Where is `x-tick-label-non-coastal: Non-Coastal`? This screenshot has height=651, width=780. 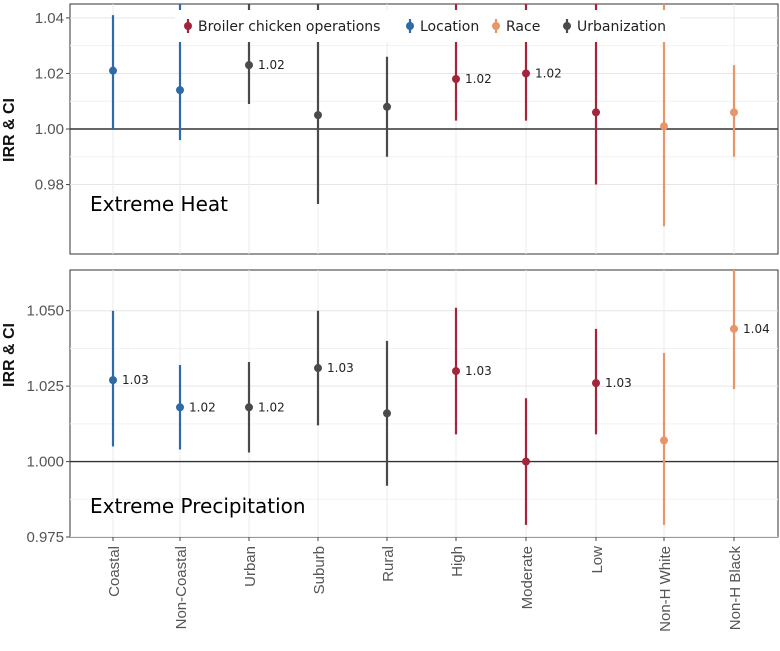 x-tick-label-non-coastal: Non-Coastal is located at coordinates (181, 587).